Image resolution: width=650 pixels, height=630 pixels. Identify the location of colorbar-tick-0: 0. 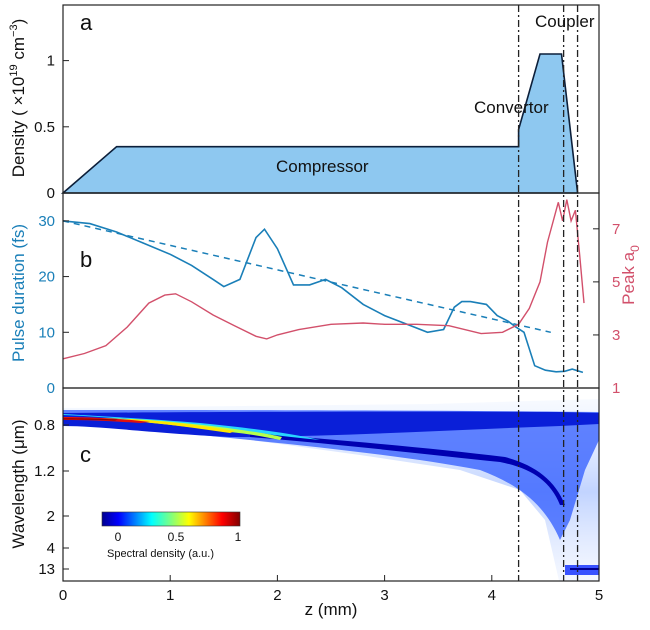
(118, 537).